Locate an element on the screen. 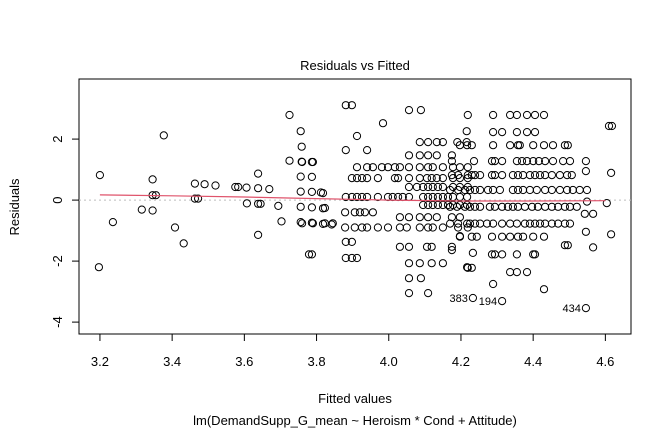  y-axis-label: Residuals is located at coordinates (14, 207).